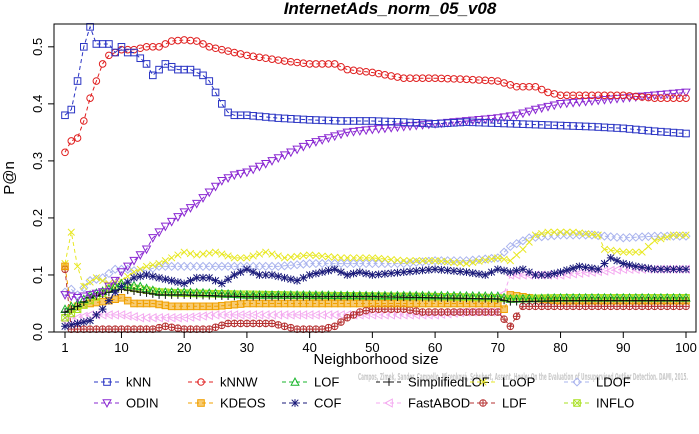  Describe the element at coordinates (423, 403) in the screenshot. I see `legend-item-fastabod: FastABOD` at that location.